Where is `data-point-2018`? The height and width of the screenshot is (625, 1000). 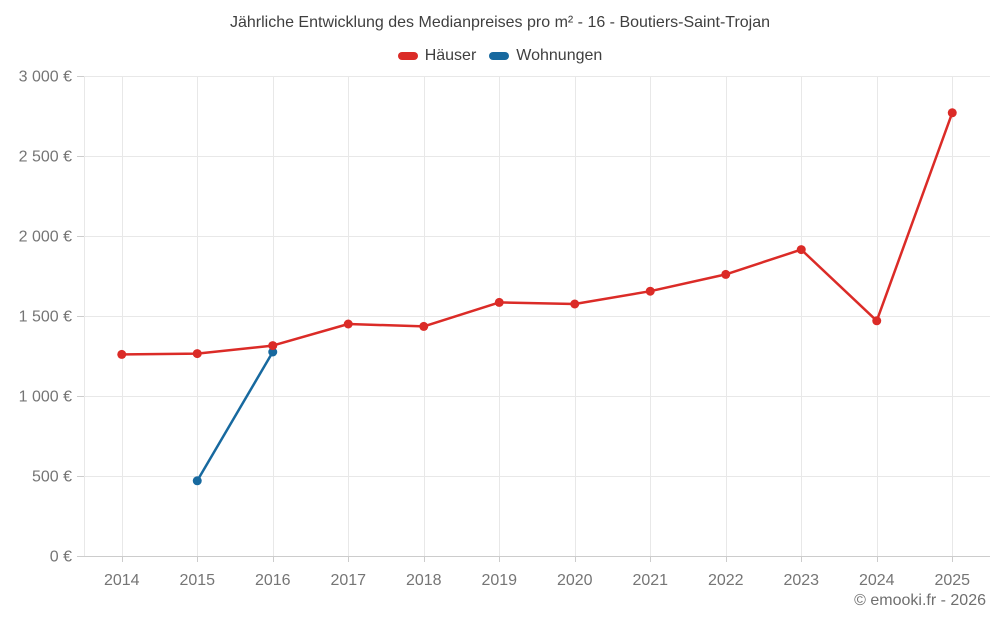 data-point-2018 is located at coordinates (424, 326).